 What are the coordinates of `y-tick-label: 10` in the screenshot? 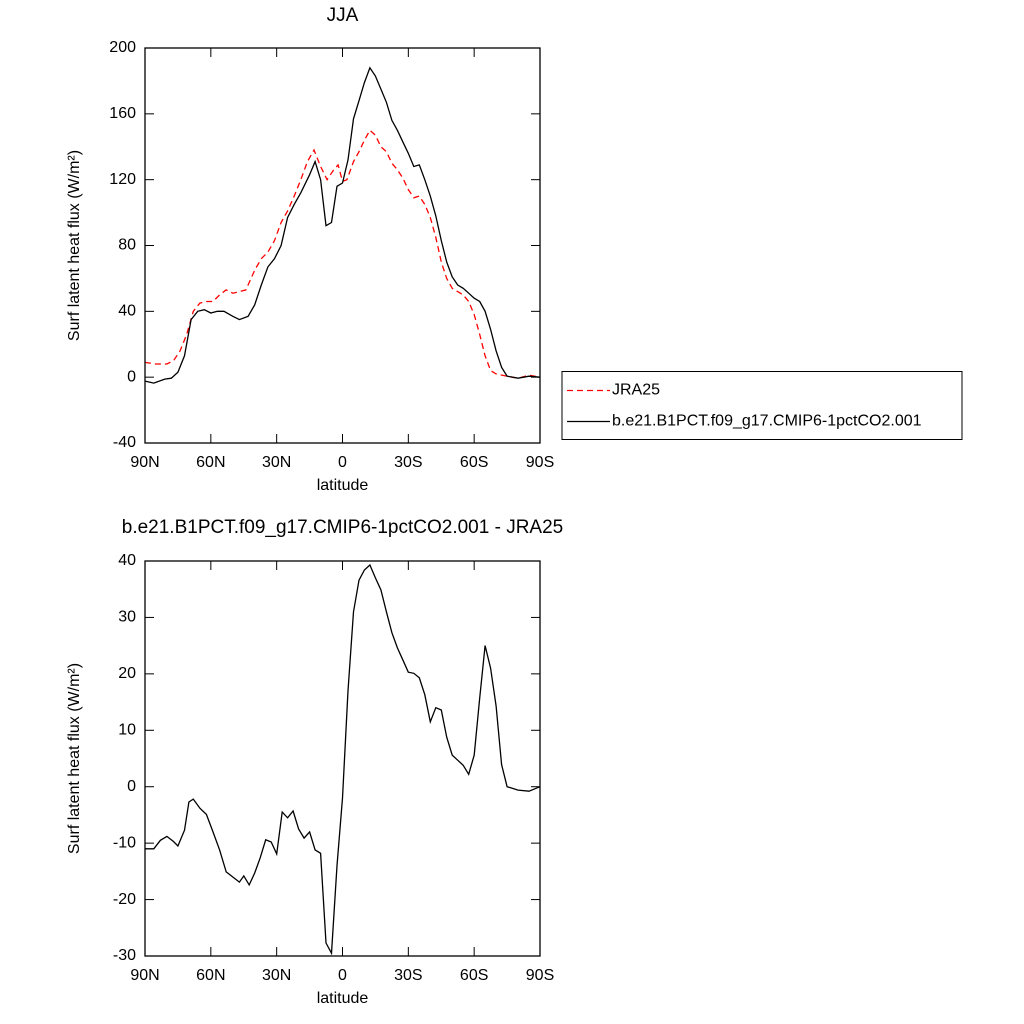 It's located at (127, 730).